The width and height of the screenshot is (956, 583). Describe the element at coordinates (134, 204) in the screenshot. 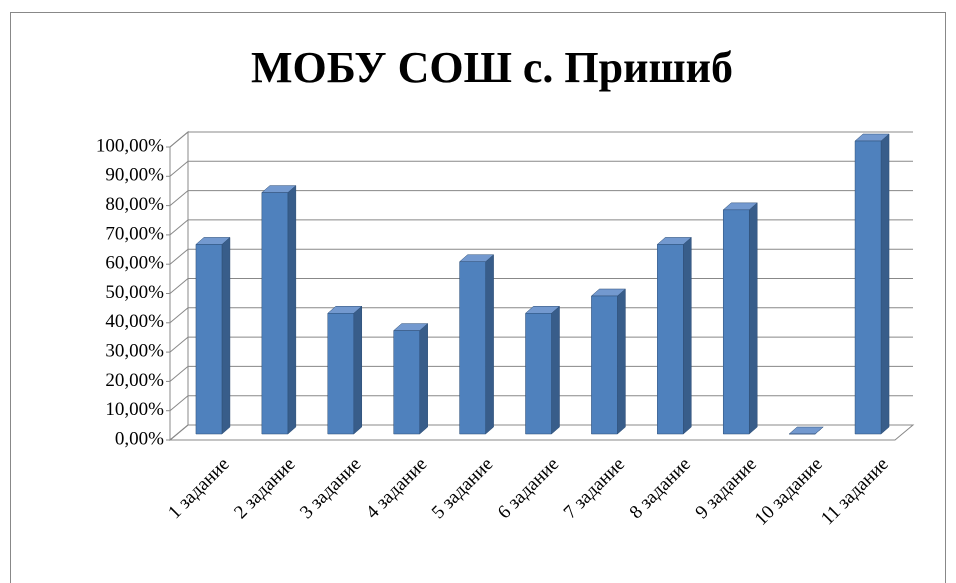

I see `y-tick-label: 80,00%` at that location.